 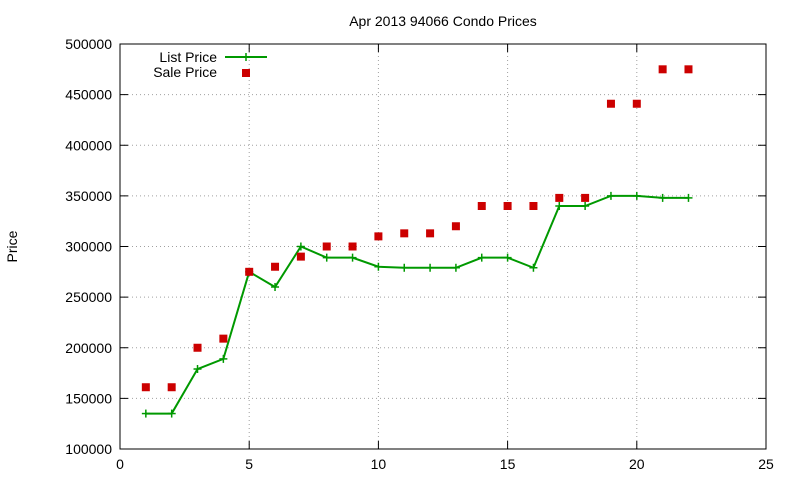 What do you see at coordinates (88, 44) in the screenshot?
I see `y-tick-label: 500000` at bounding box center [88, 44].